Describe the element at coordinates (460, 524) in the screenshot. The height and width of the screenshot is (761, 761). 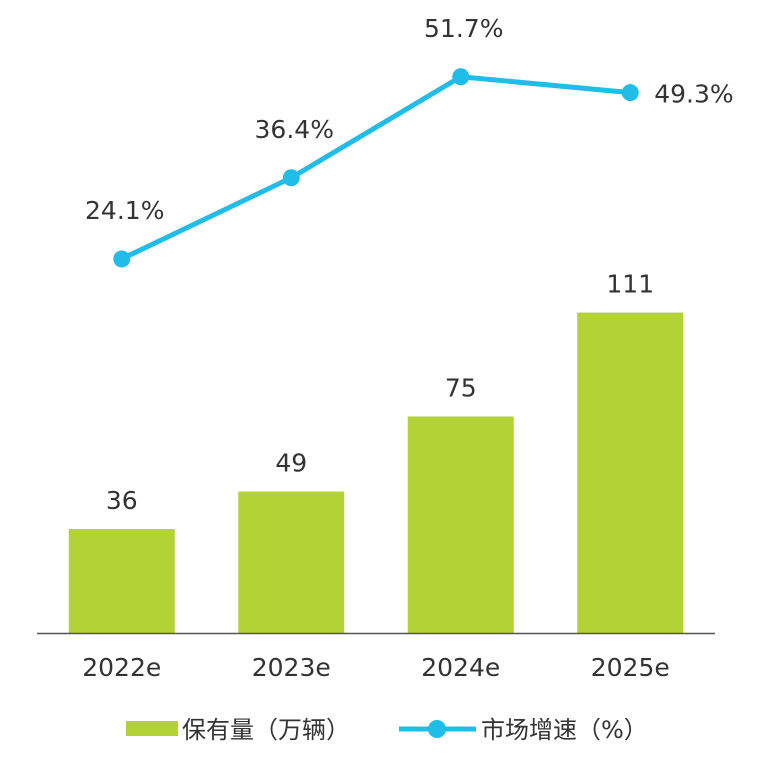
I see `bar-2024e` at that location.